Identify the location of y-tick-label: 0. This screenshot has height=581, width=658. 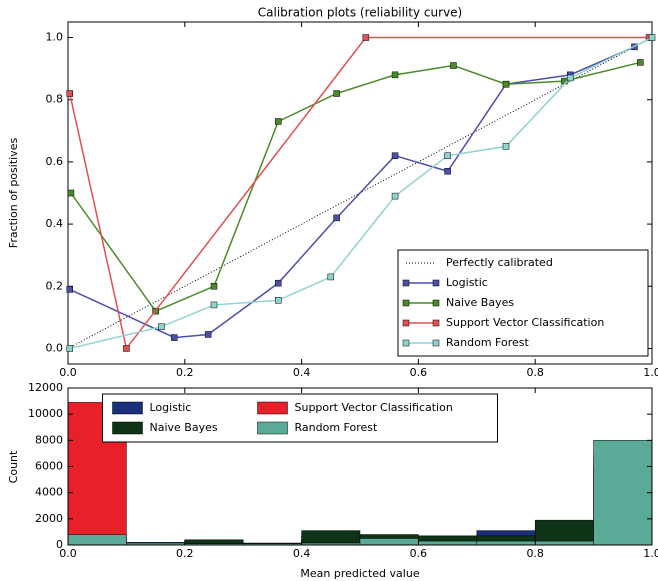
(59, 544).